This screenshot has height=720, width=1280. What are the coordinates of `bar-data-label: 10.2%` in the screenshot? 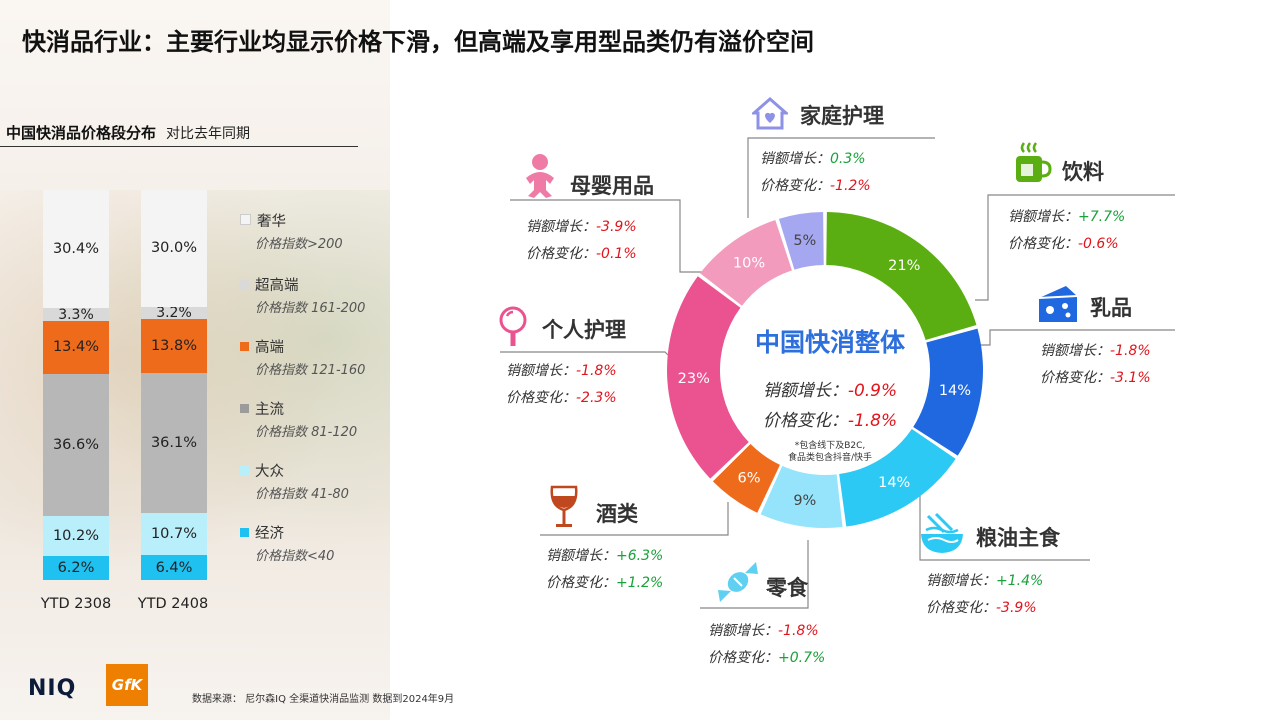 It's located at (76, 535).